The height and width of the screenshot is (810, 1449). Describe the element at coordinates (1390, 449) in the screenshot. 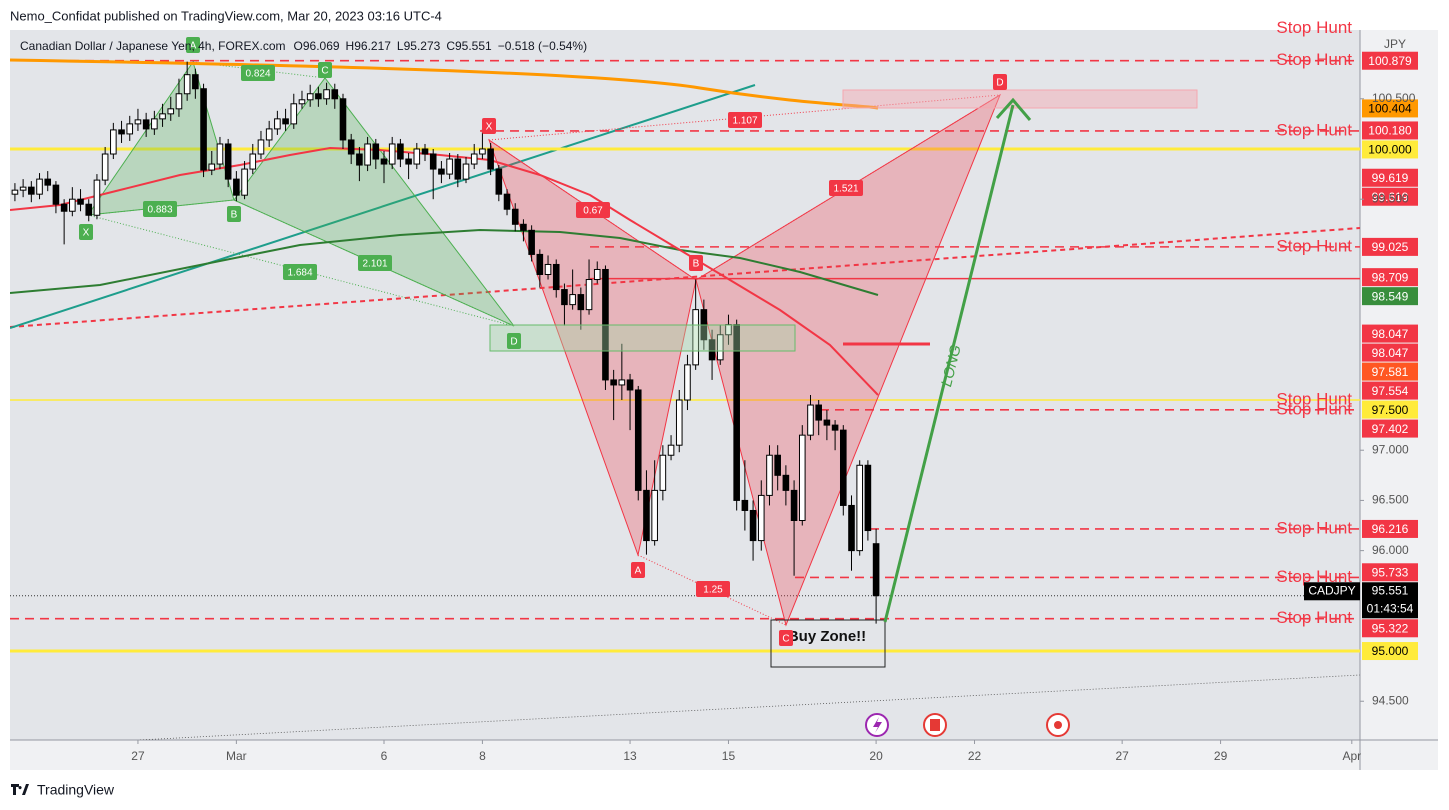

I see `y-tick-label: 97.000` at that location.